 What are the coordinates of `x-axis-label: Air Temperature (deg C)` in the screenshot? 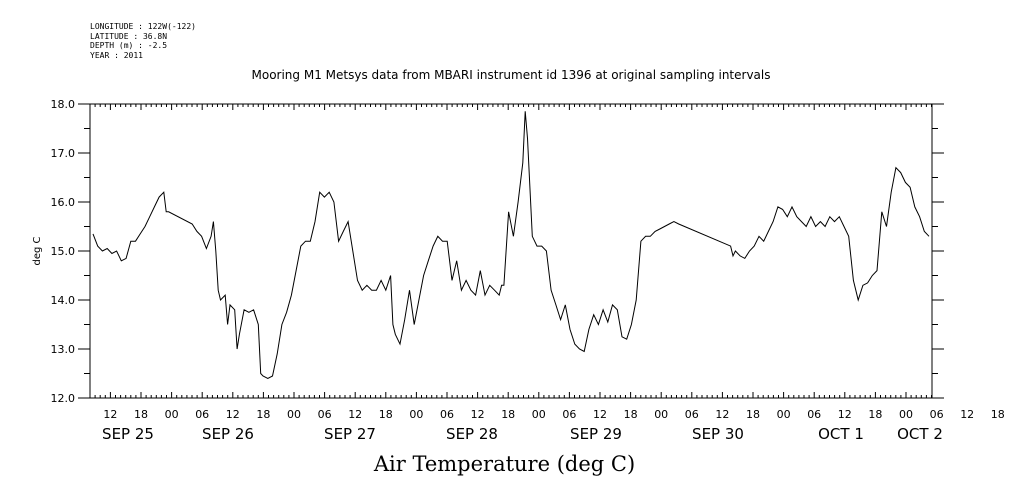 It's located at (504, 464).